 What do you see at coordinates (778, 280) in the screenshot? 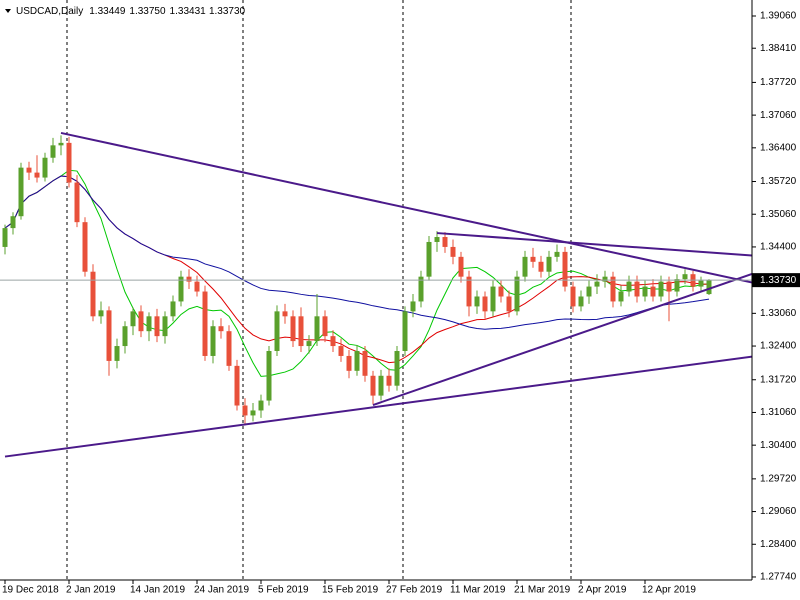
I see `current-price-label: 1.33730` at bounding box center [778, 280].